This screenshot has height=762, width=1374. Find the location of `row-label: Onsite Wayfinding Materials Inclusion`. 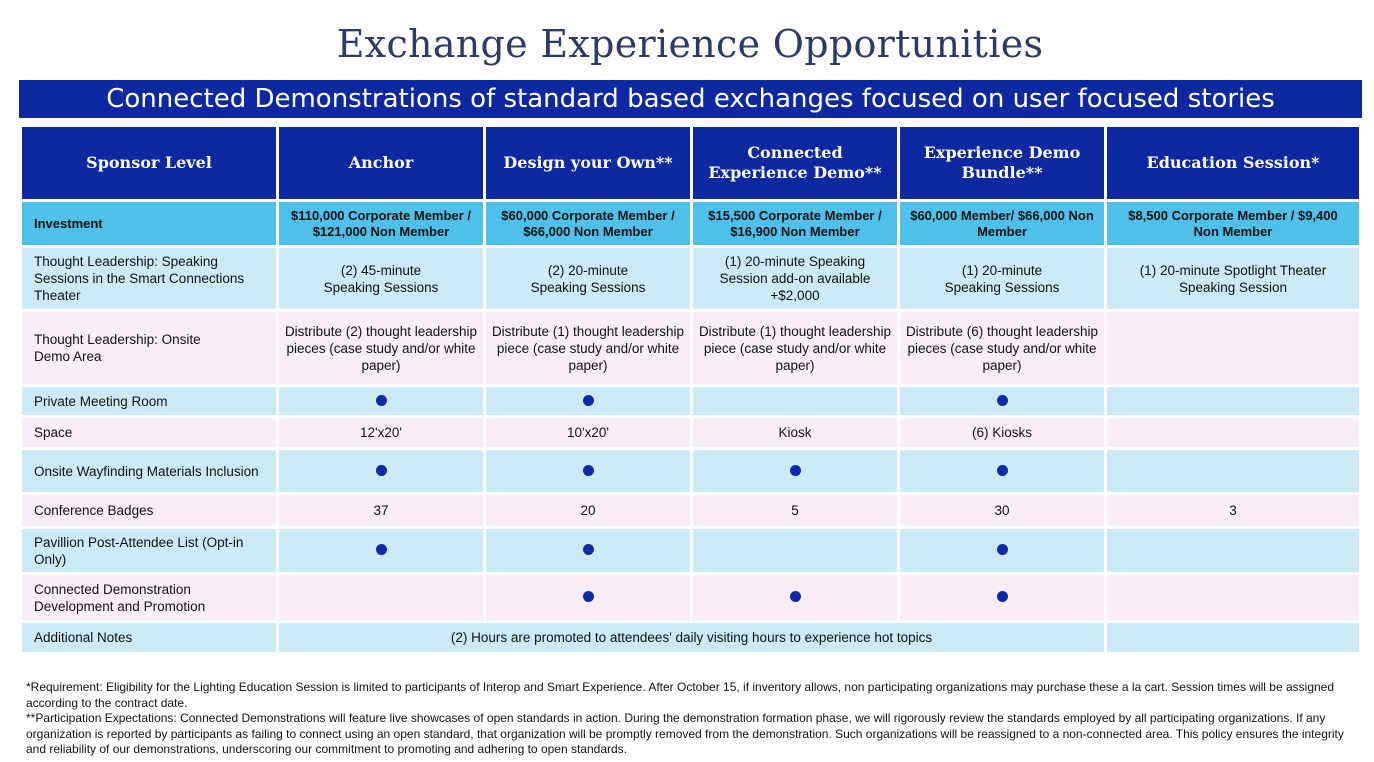

row-label: Onsite Wayfinding Materials Inclusion is located at coordinates (149, 471).